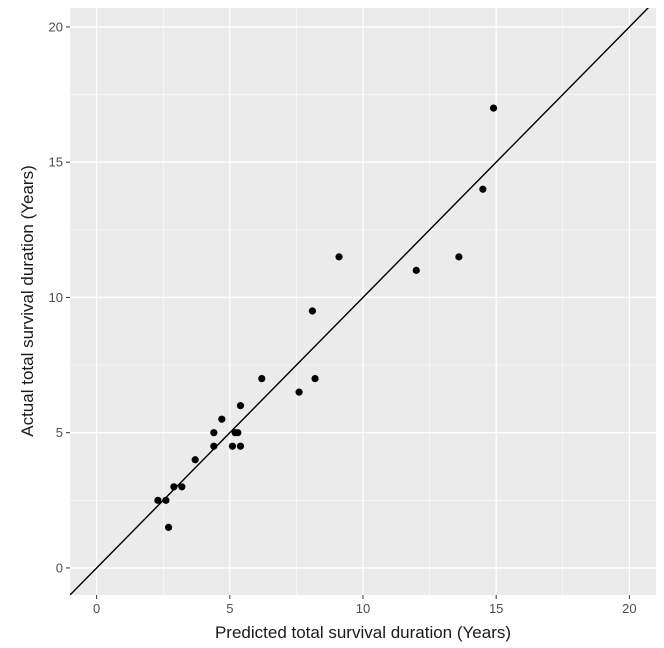 This screenshot has width=664, height=648. What do you see at coordinates (229, 608) in the screenshot?
I see `x-tick-label: 5` at bounding box center [229, 608].